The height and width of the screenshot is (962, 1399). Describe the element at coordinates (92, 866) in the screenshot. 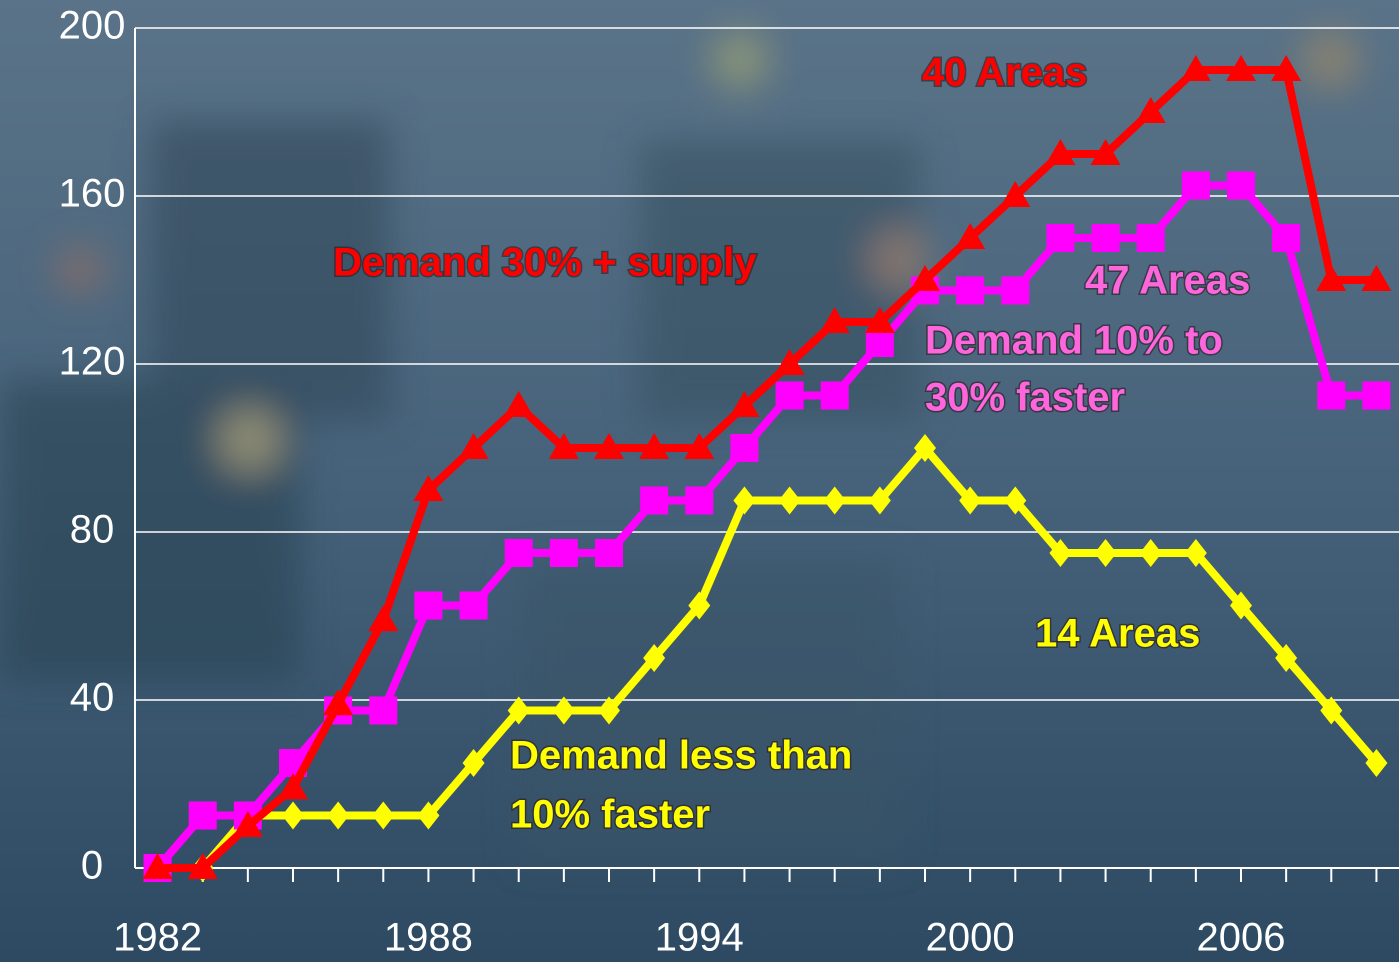

I see `y-tick-label: 0` at that location.